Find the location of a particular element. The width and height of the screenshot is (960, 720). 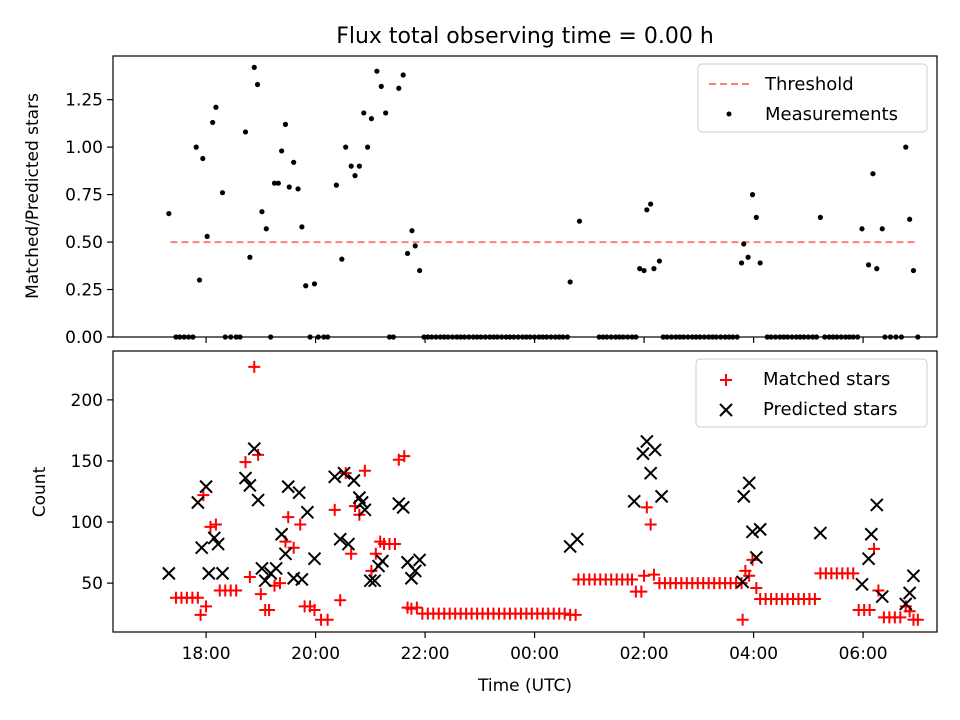

top-ytick-label: 1.00 is located at coordinates (84, 148).